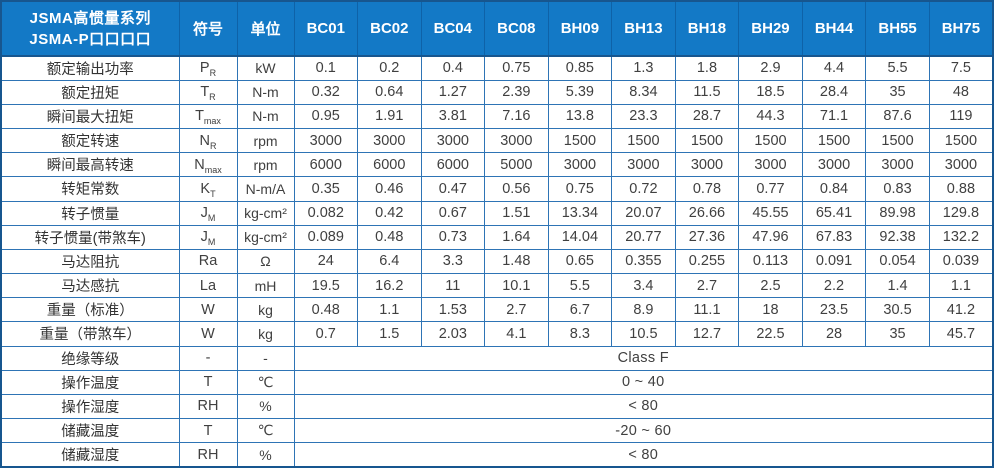  I want to click on col-header-bh55: BH55, so click(897, 28).